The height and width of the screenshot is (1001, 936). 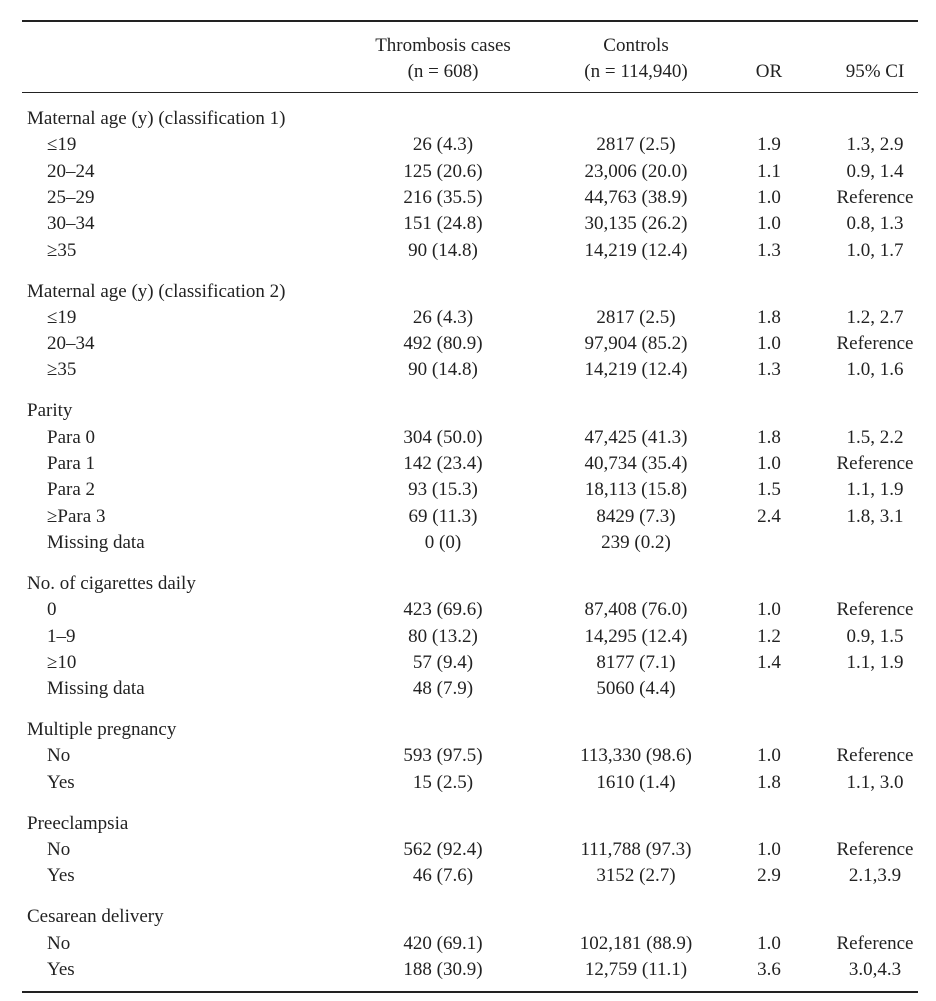 I want to click on cell: 2.1,3.9, so click(x=875, y=876).